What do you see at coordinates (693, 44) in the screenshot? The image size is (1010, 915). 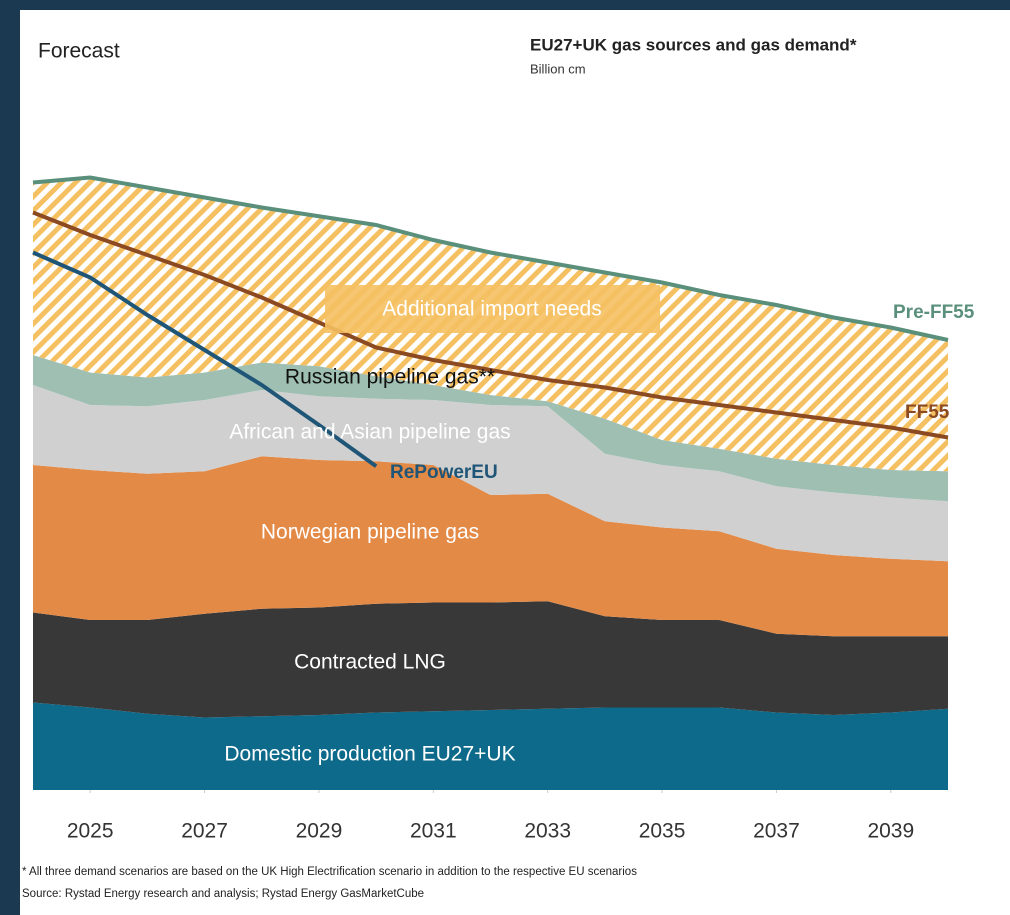 I see `chart-title: EU27+UK gas sources and gas demand*` at bounding box center [693, 44].